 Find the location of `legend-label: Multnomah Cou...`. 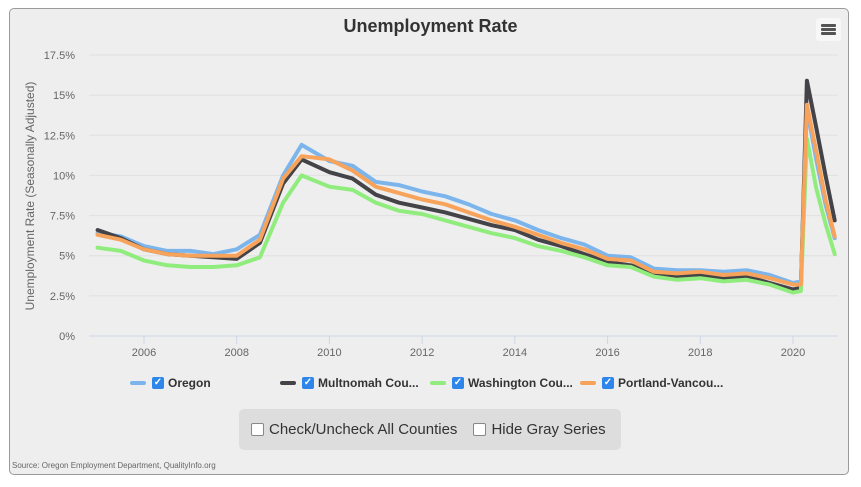

legend-label: Multnomah Cou... is located at coordinates (368, 383).